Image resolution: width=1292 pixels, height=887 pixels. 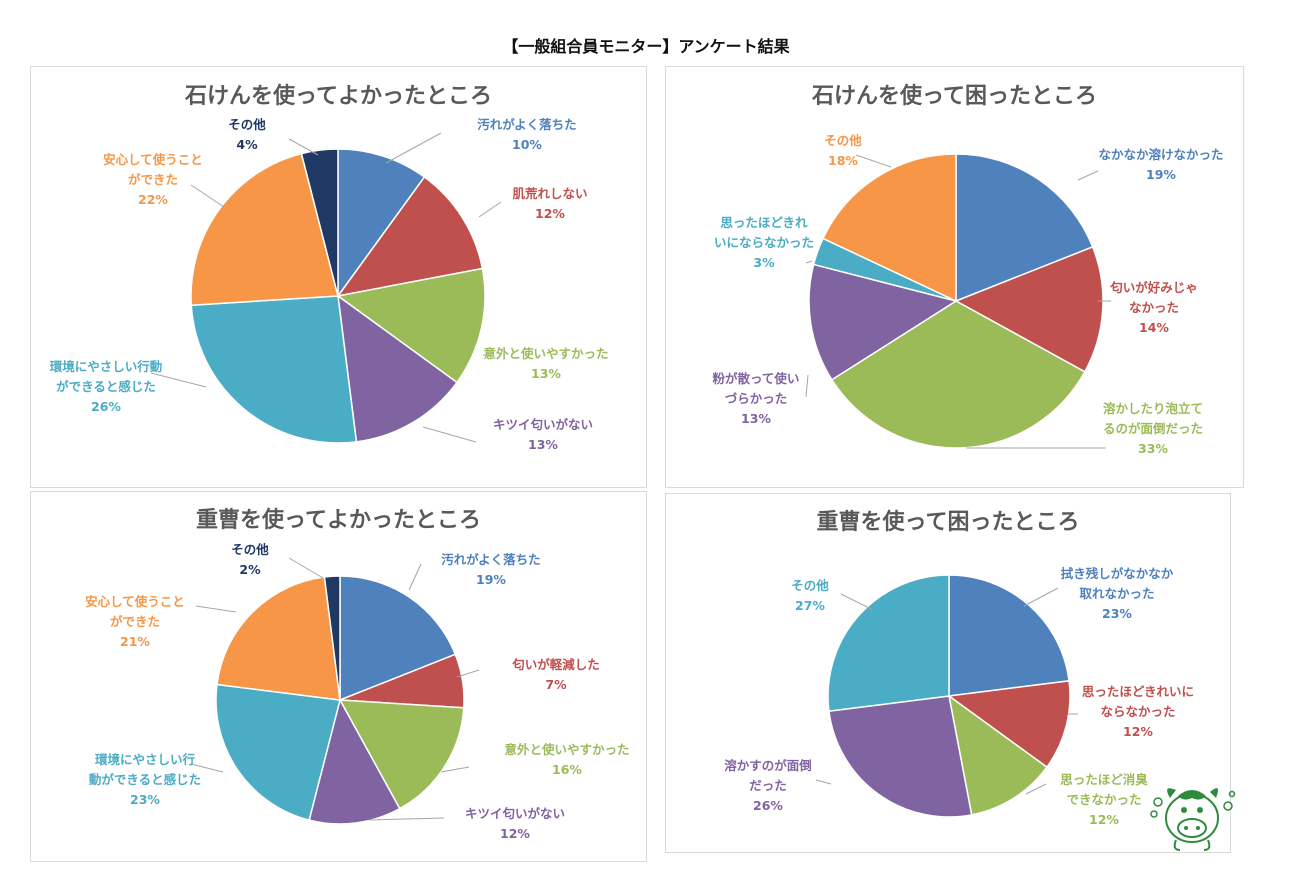 What do you see at coordinates (250, 559) in the screenshot?
I see `data-label: その他 2%` at bounding box center [250, 559].